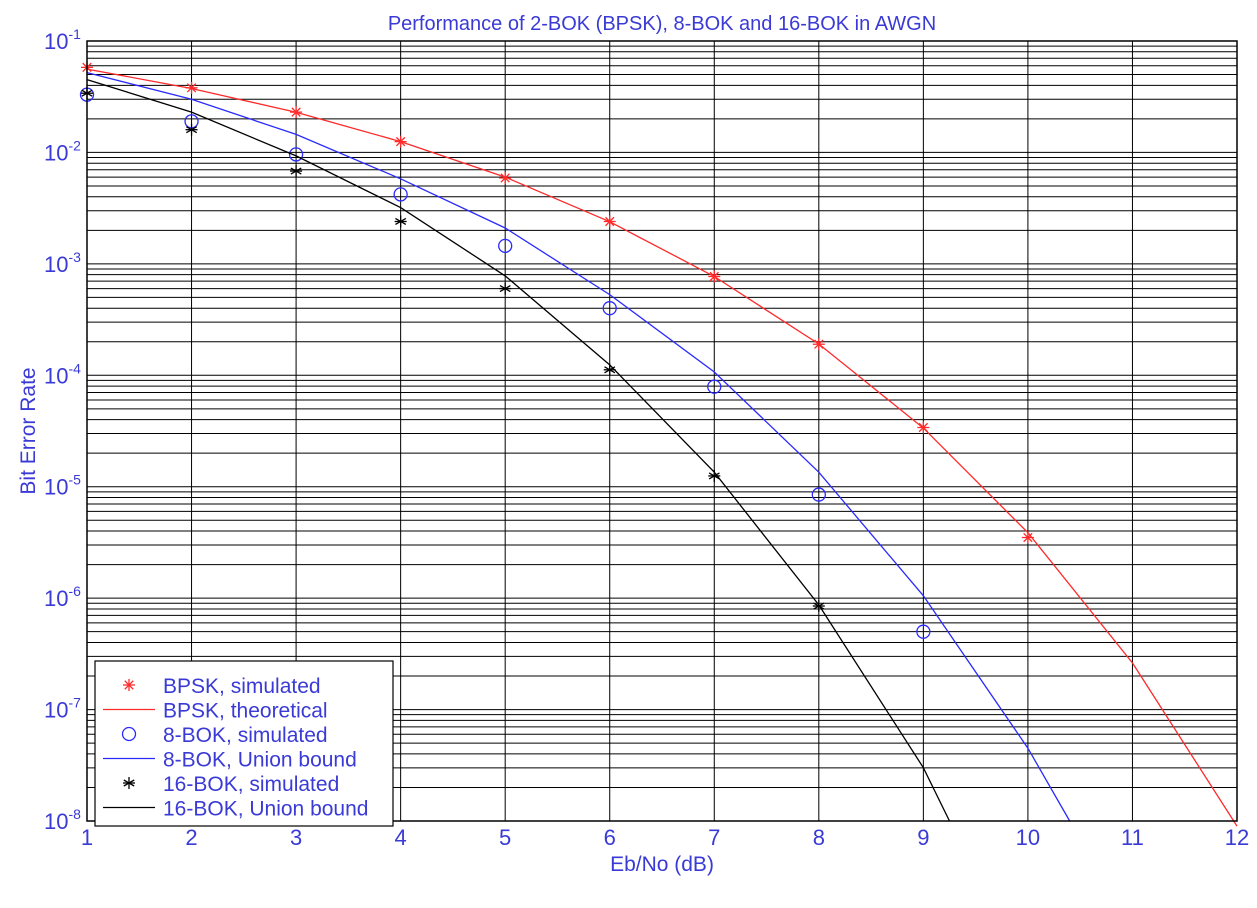 Image resolution: width=1257 pixels, height=908 pixels. I want to click on y-tick-label: 10⁻⁴, so click(62, 374).